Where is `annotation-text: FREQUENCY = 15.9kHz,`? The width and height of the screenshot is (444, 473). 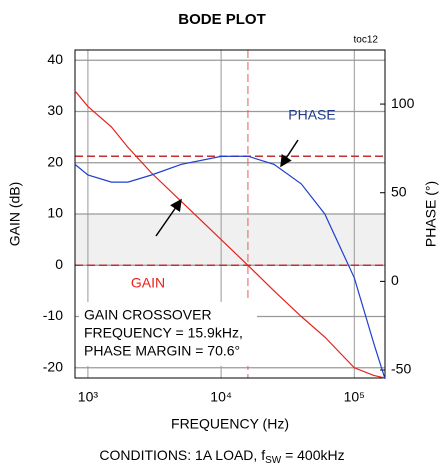 annotation-text: FREQUENCY = 15.9kHz, is located at coordinates (163, 333).